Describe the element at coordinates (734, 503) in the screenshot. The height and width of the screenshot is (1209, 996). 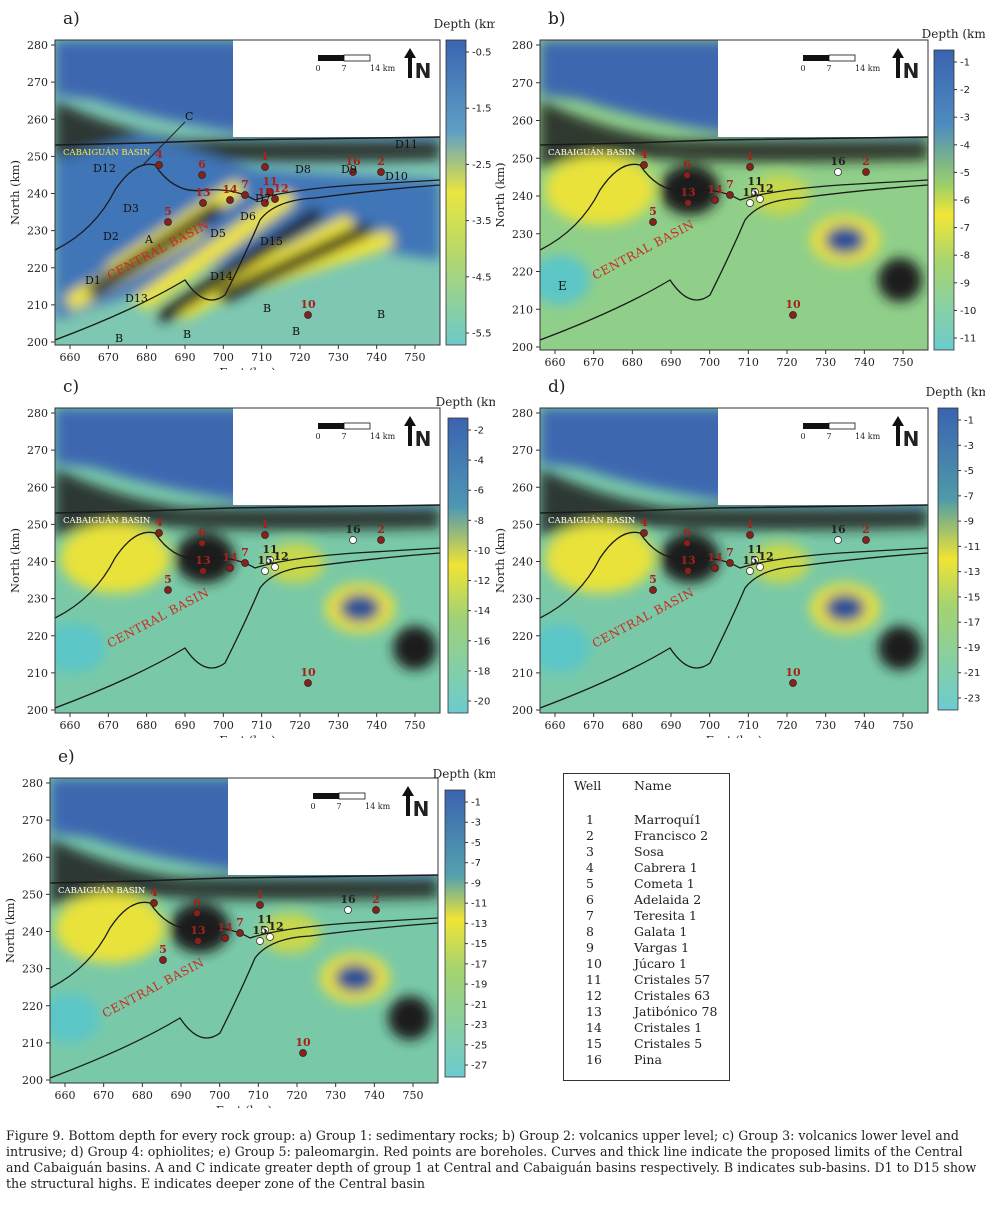
I see `dark-ridge` at that location.